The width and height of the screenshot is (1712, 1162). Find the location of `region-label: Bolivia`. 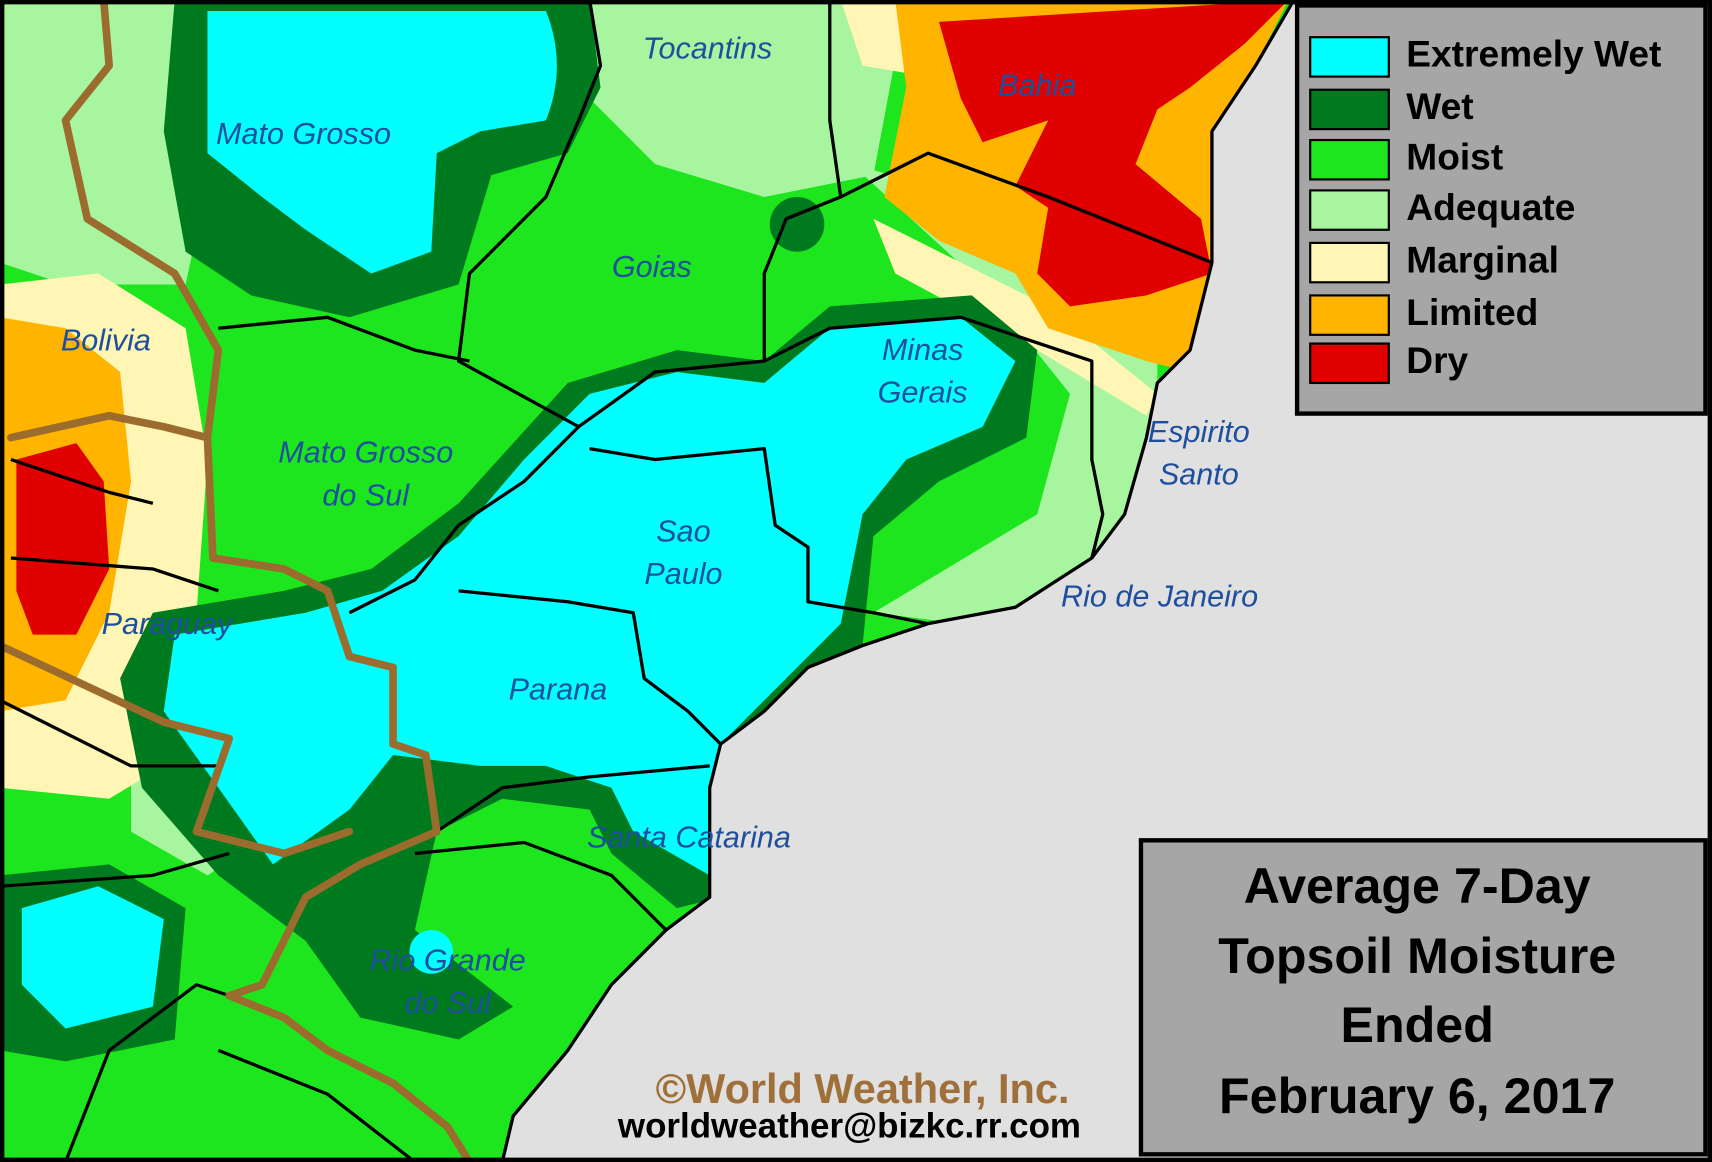

region-label: Bolivia is located at coordinates (106, 341).